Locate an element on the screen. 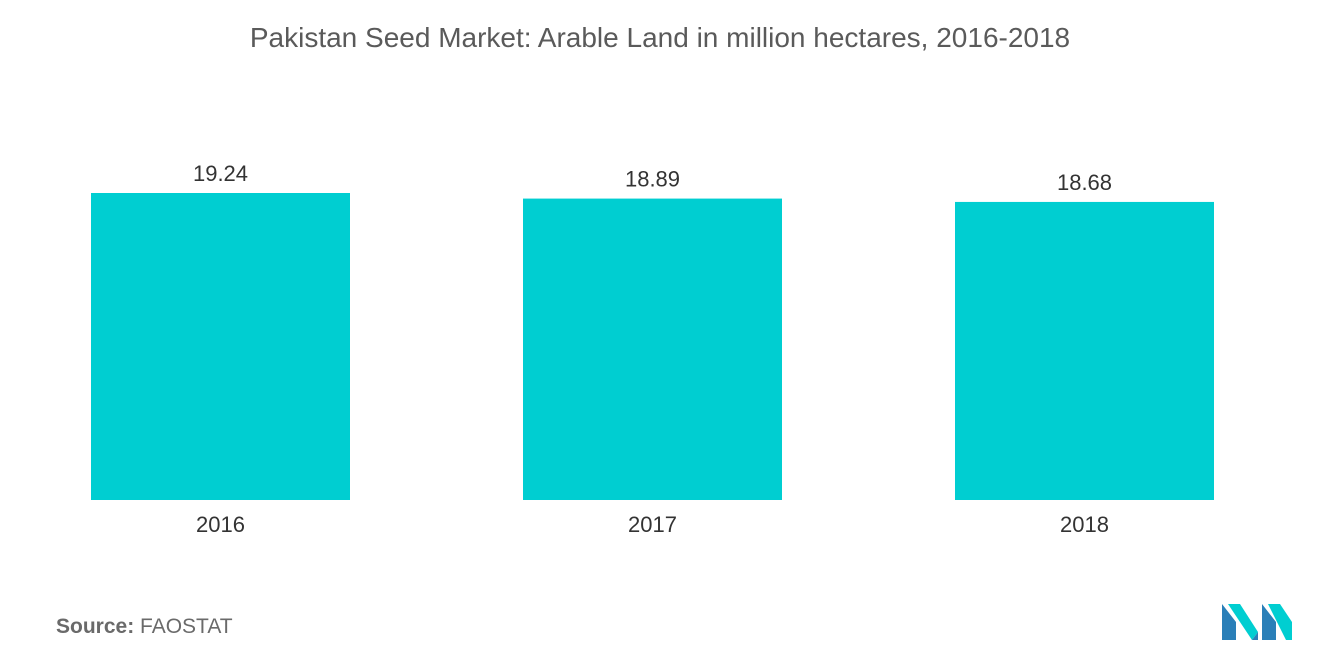 Image resolution: width=1320 pixels, height=665 pixels. source-note: Source: FAOSTAT is located at coordinates (144, 627).